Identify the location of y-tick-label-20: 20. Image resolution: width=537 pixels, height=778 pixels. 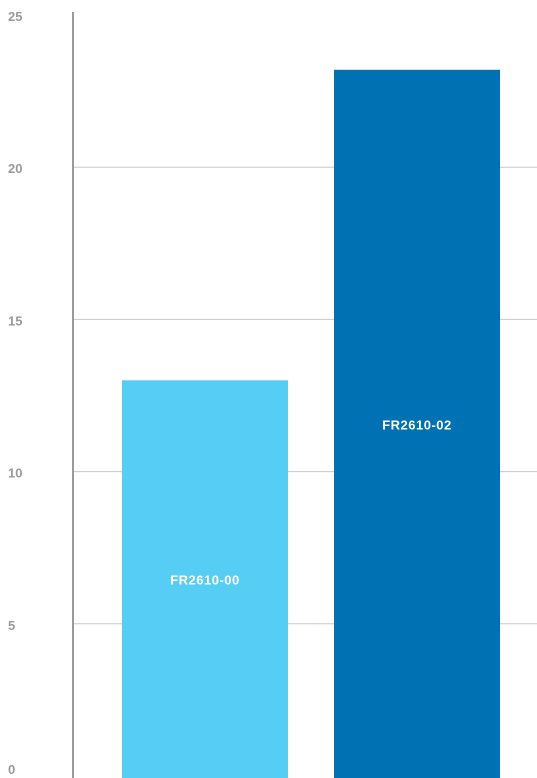
(15, 168).